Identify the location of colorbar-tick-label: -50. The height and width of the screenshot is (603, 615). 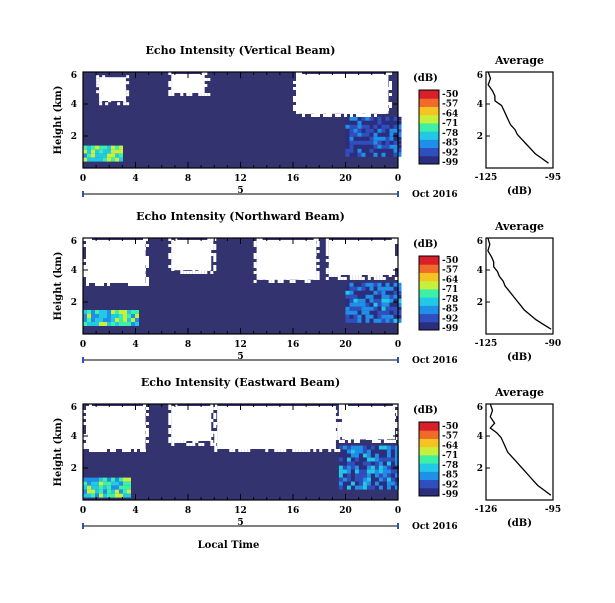
(450, 261).